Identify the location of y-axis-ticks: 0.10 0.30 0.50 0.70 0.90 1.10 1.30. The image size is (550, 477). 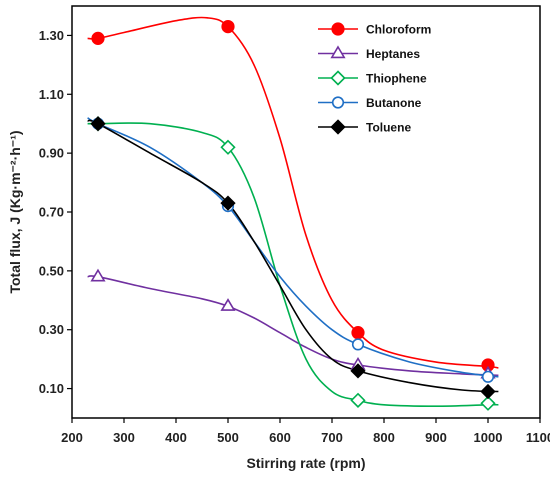
(55, 212).